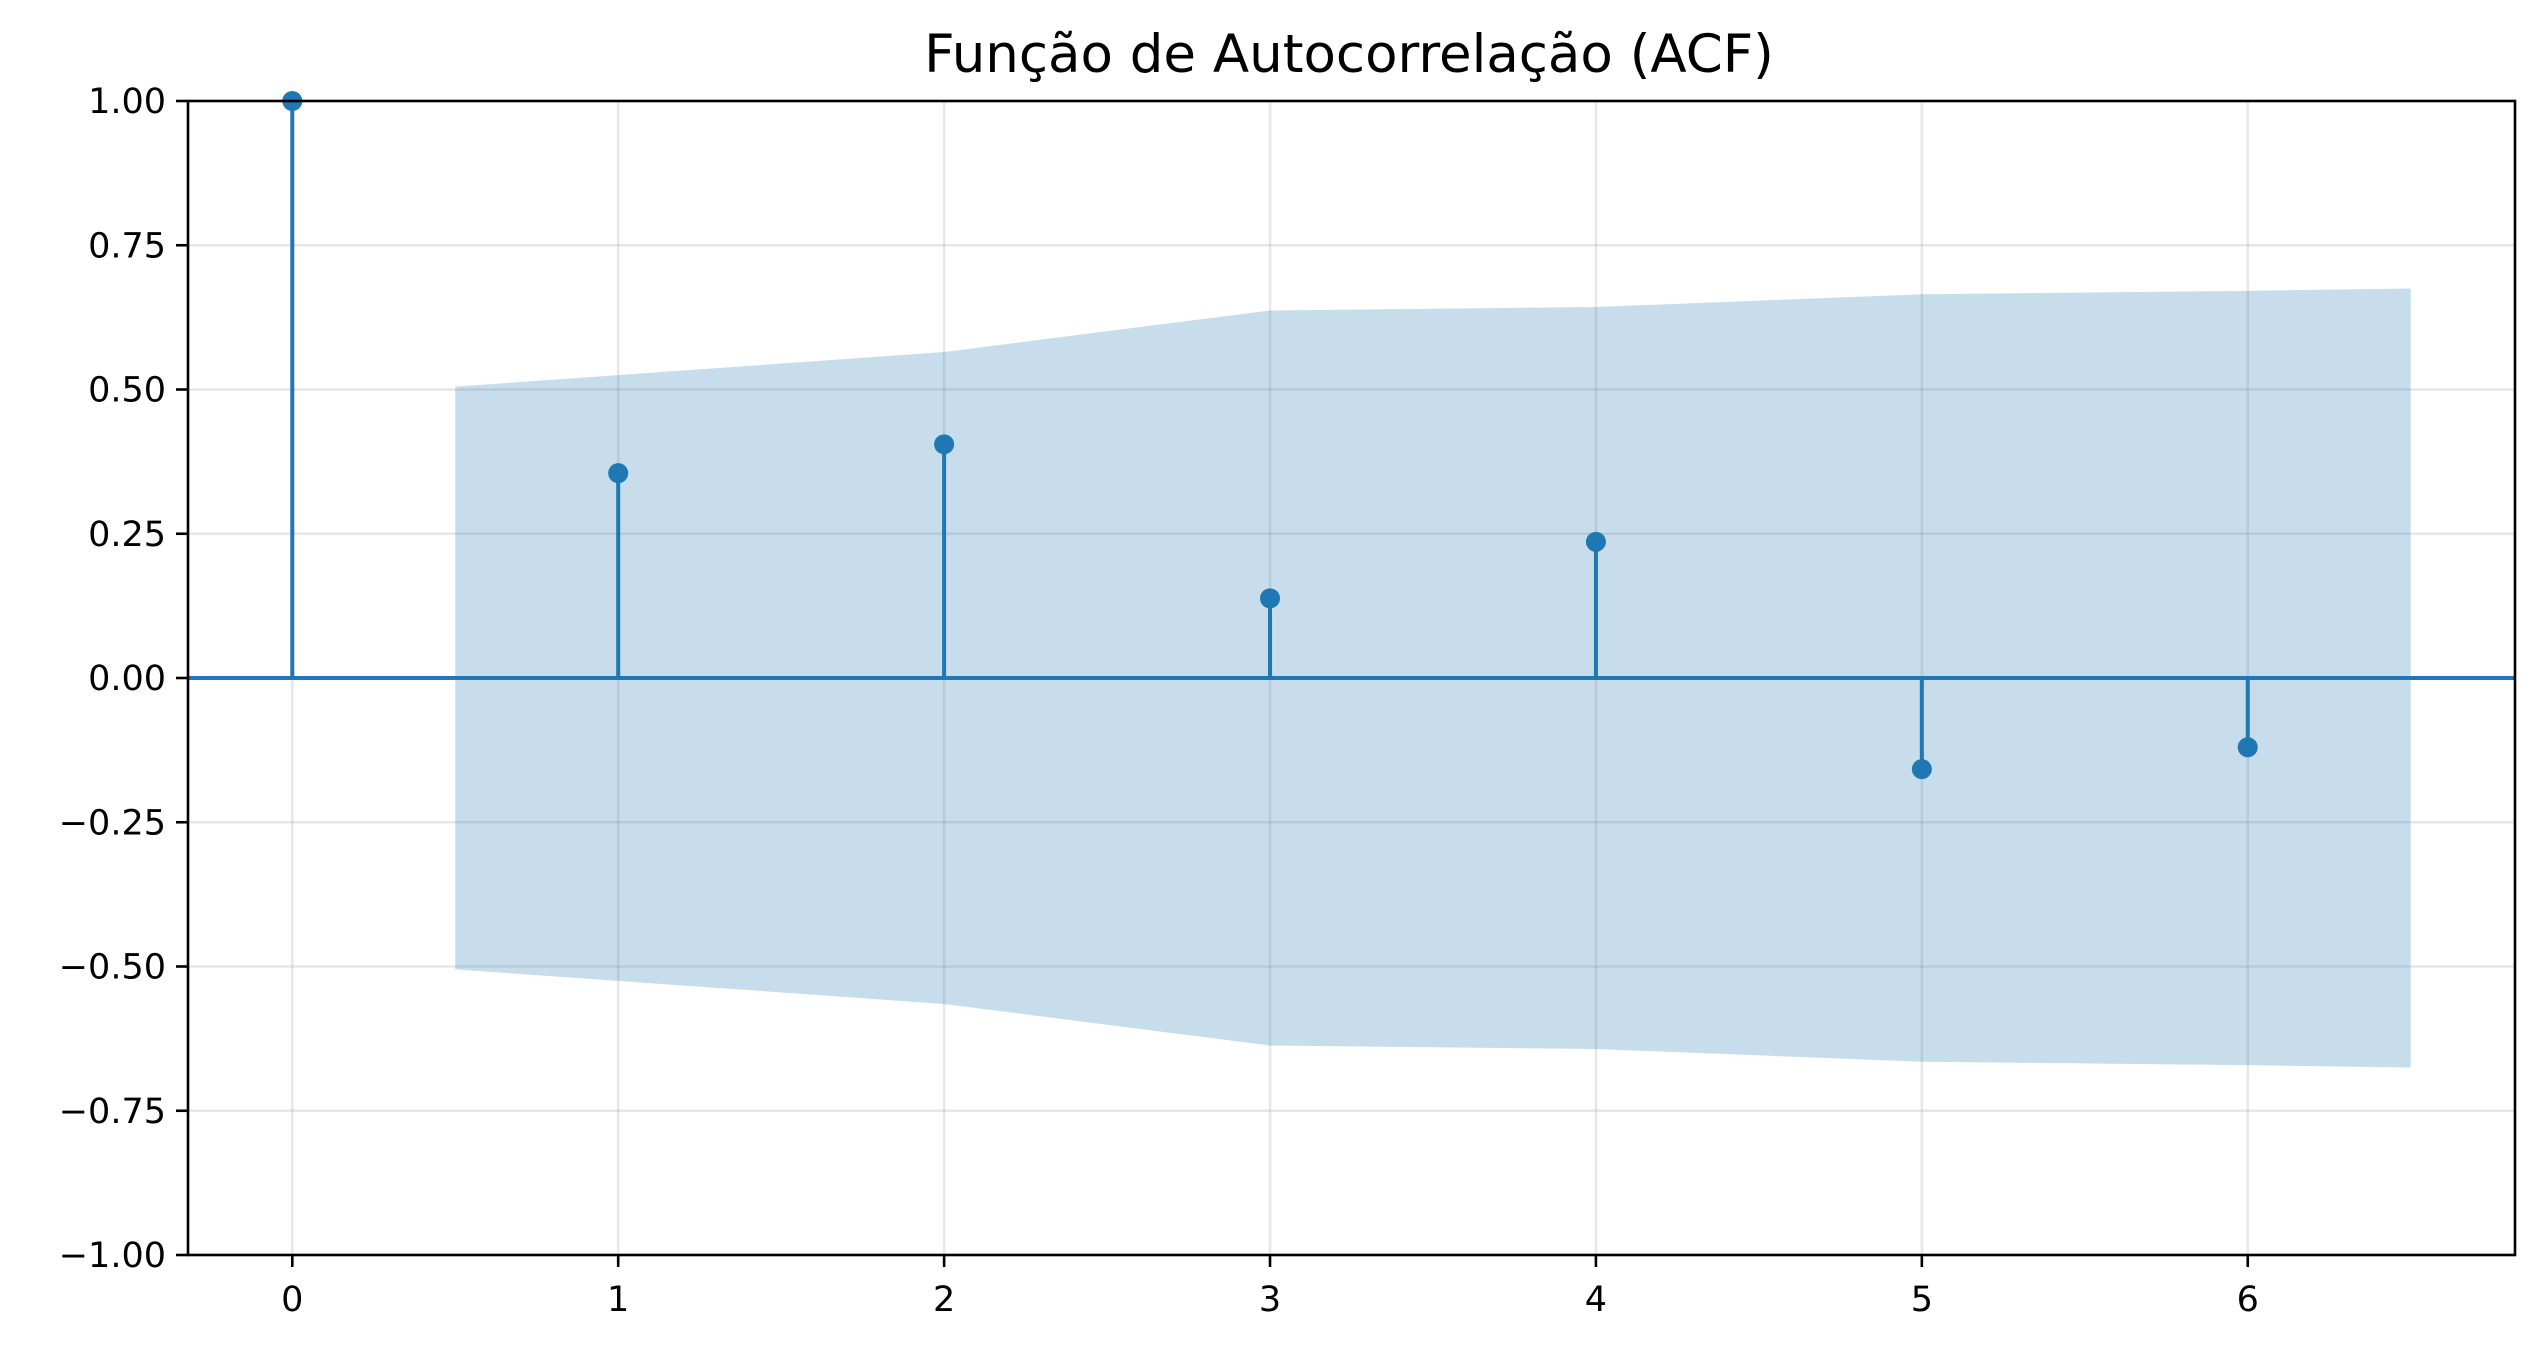 The height and width of the screenshot is (1356, 2541). Describe the element at coordinates (127, 535) in the screenshot. I see `y-tick-label-5: 0.25` at that location.